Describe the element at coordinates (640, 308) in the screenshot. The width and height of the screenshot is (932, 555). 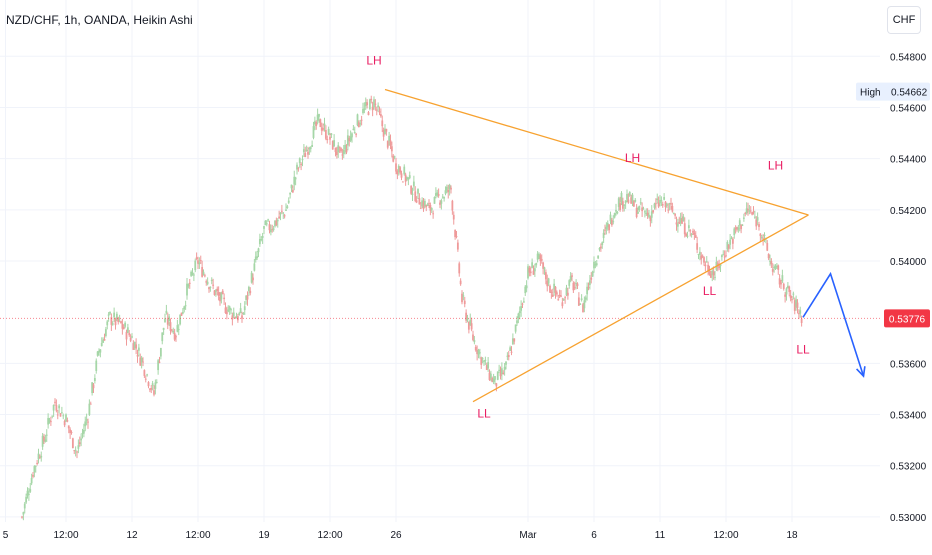
I see `trendline-lower` at that location.